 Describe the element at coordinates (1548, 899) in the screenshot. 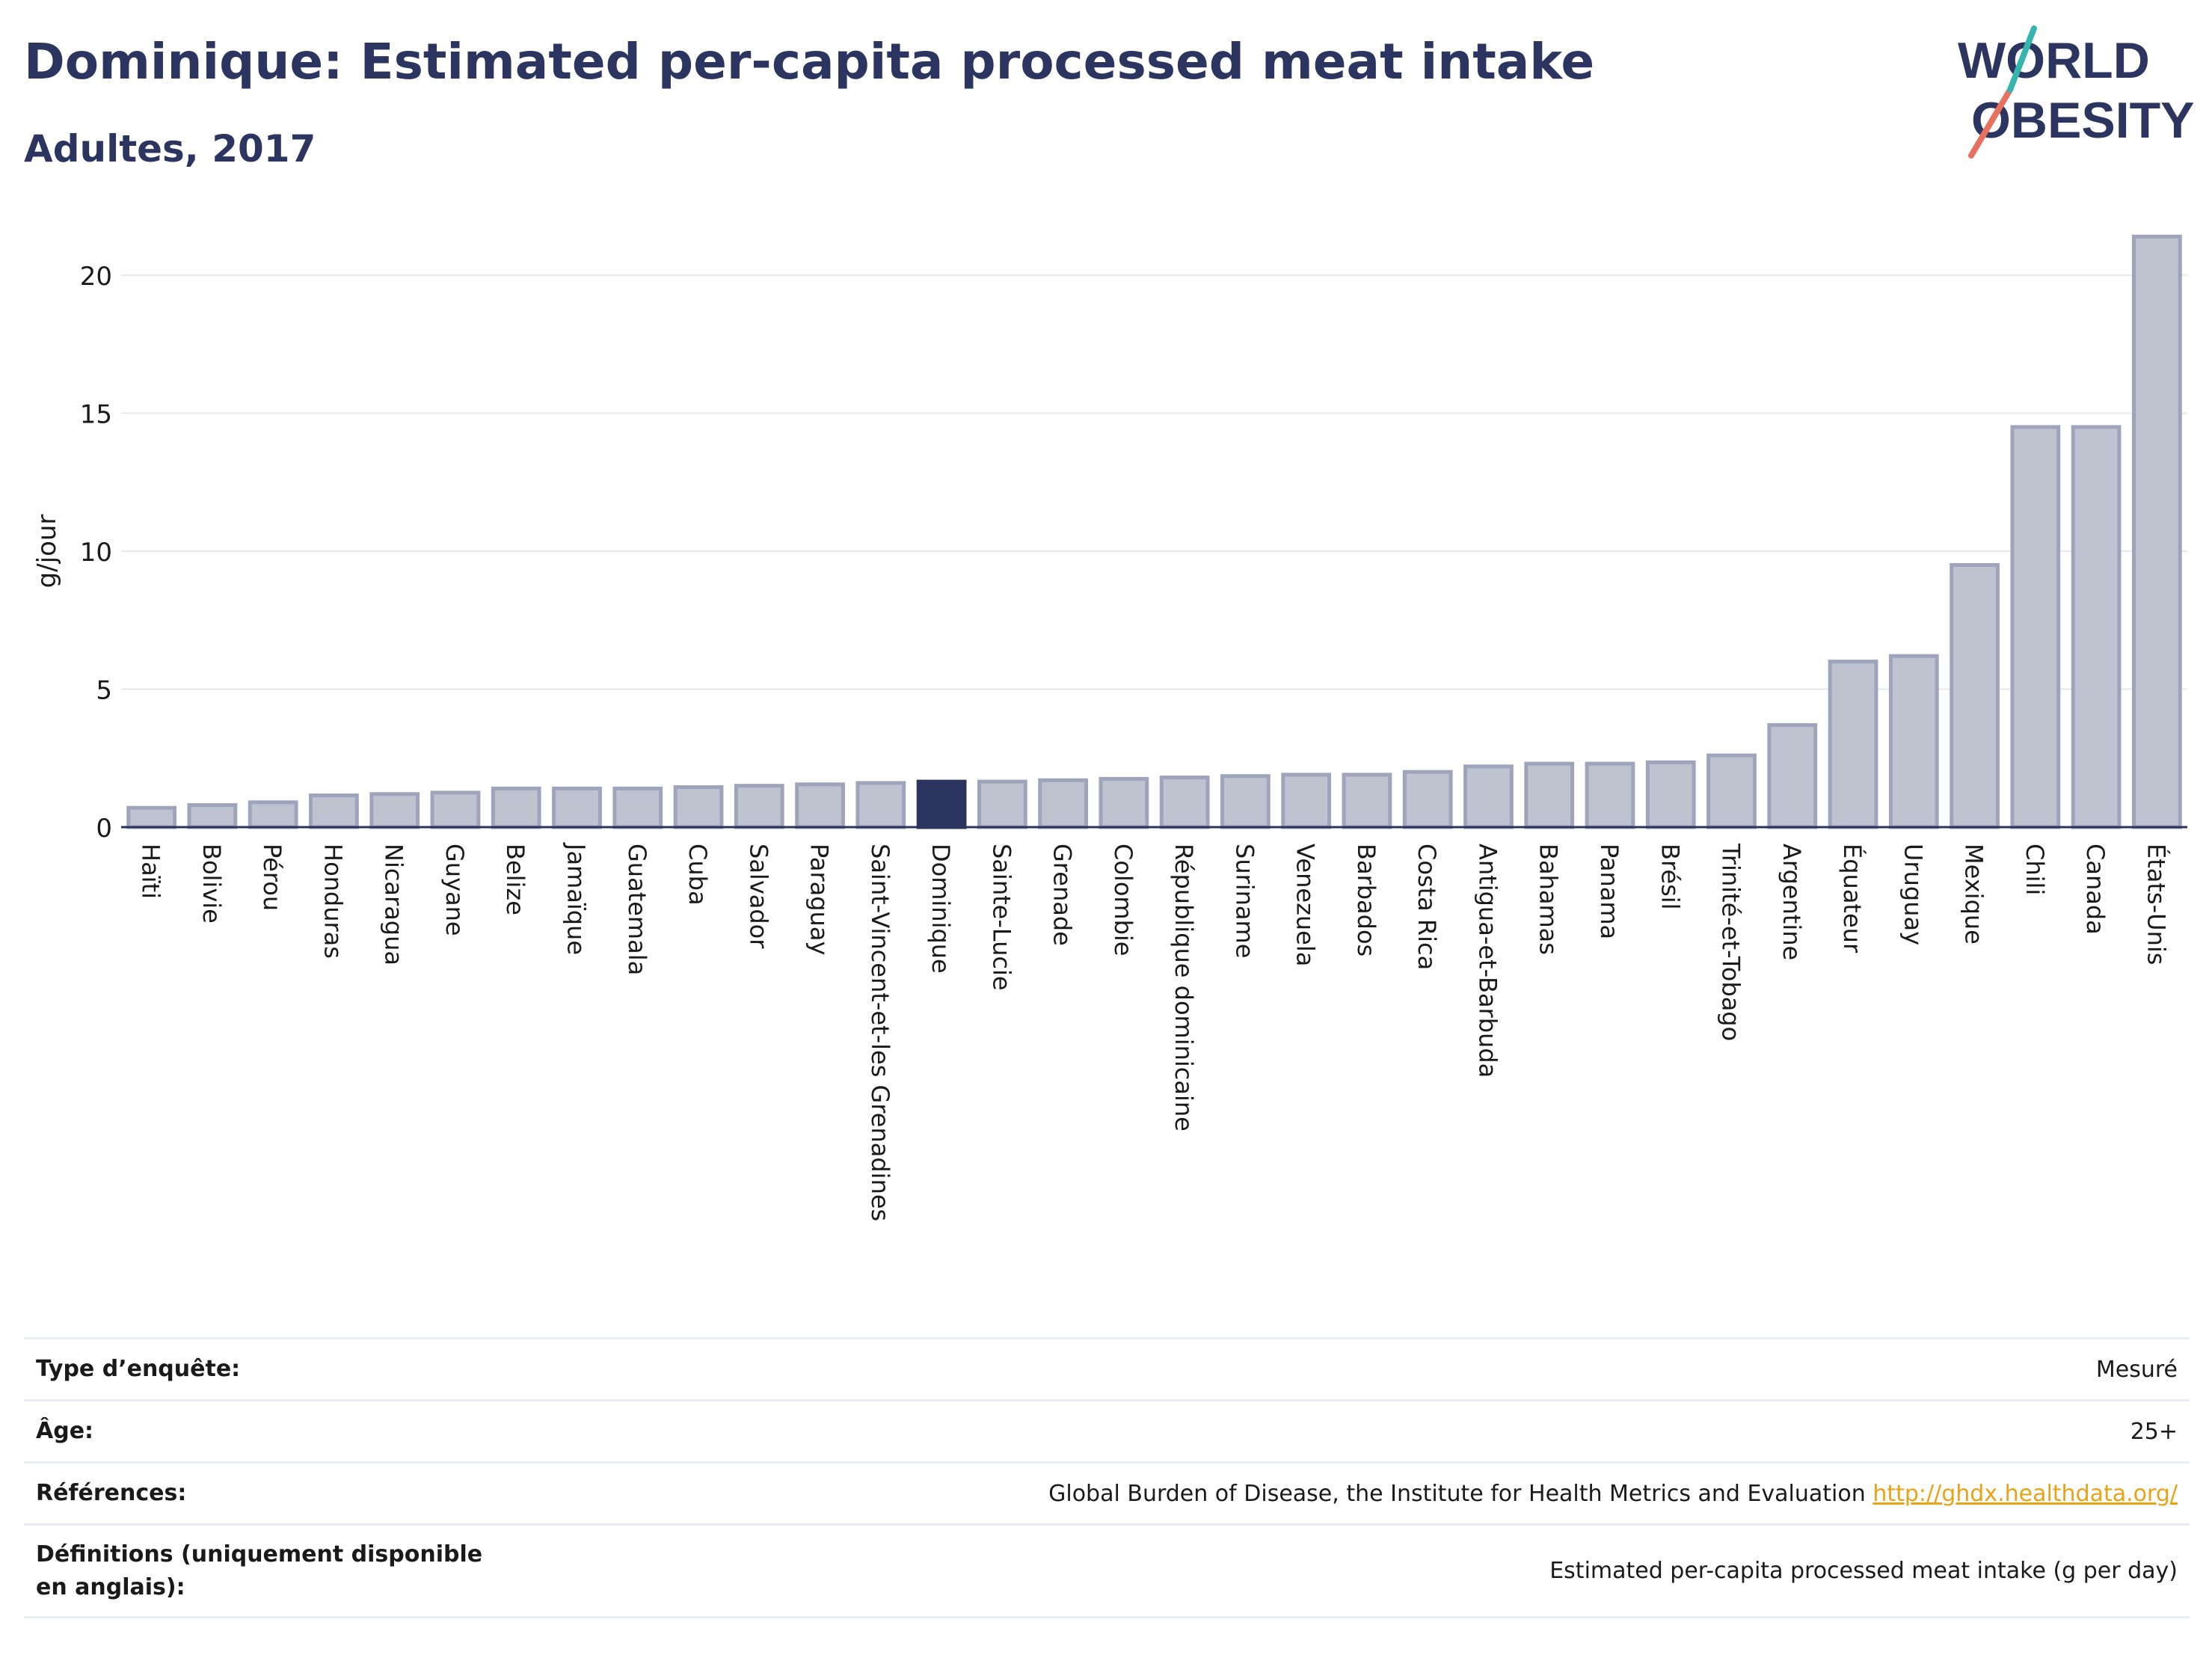

I see `x-tick-label: Bahamas` at that location.